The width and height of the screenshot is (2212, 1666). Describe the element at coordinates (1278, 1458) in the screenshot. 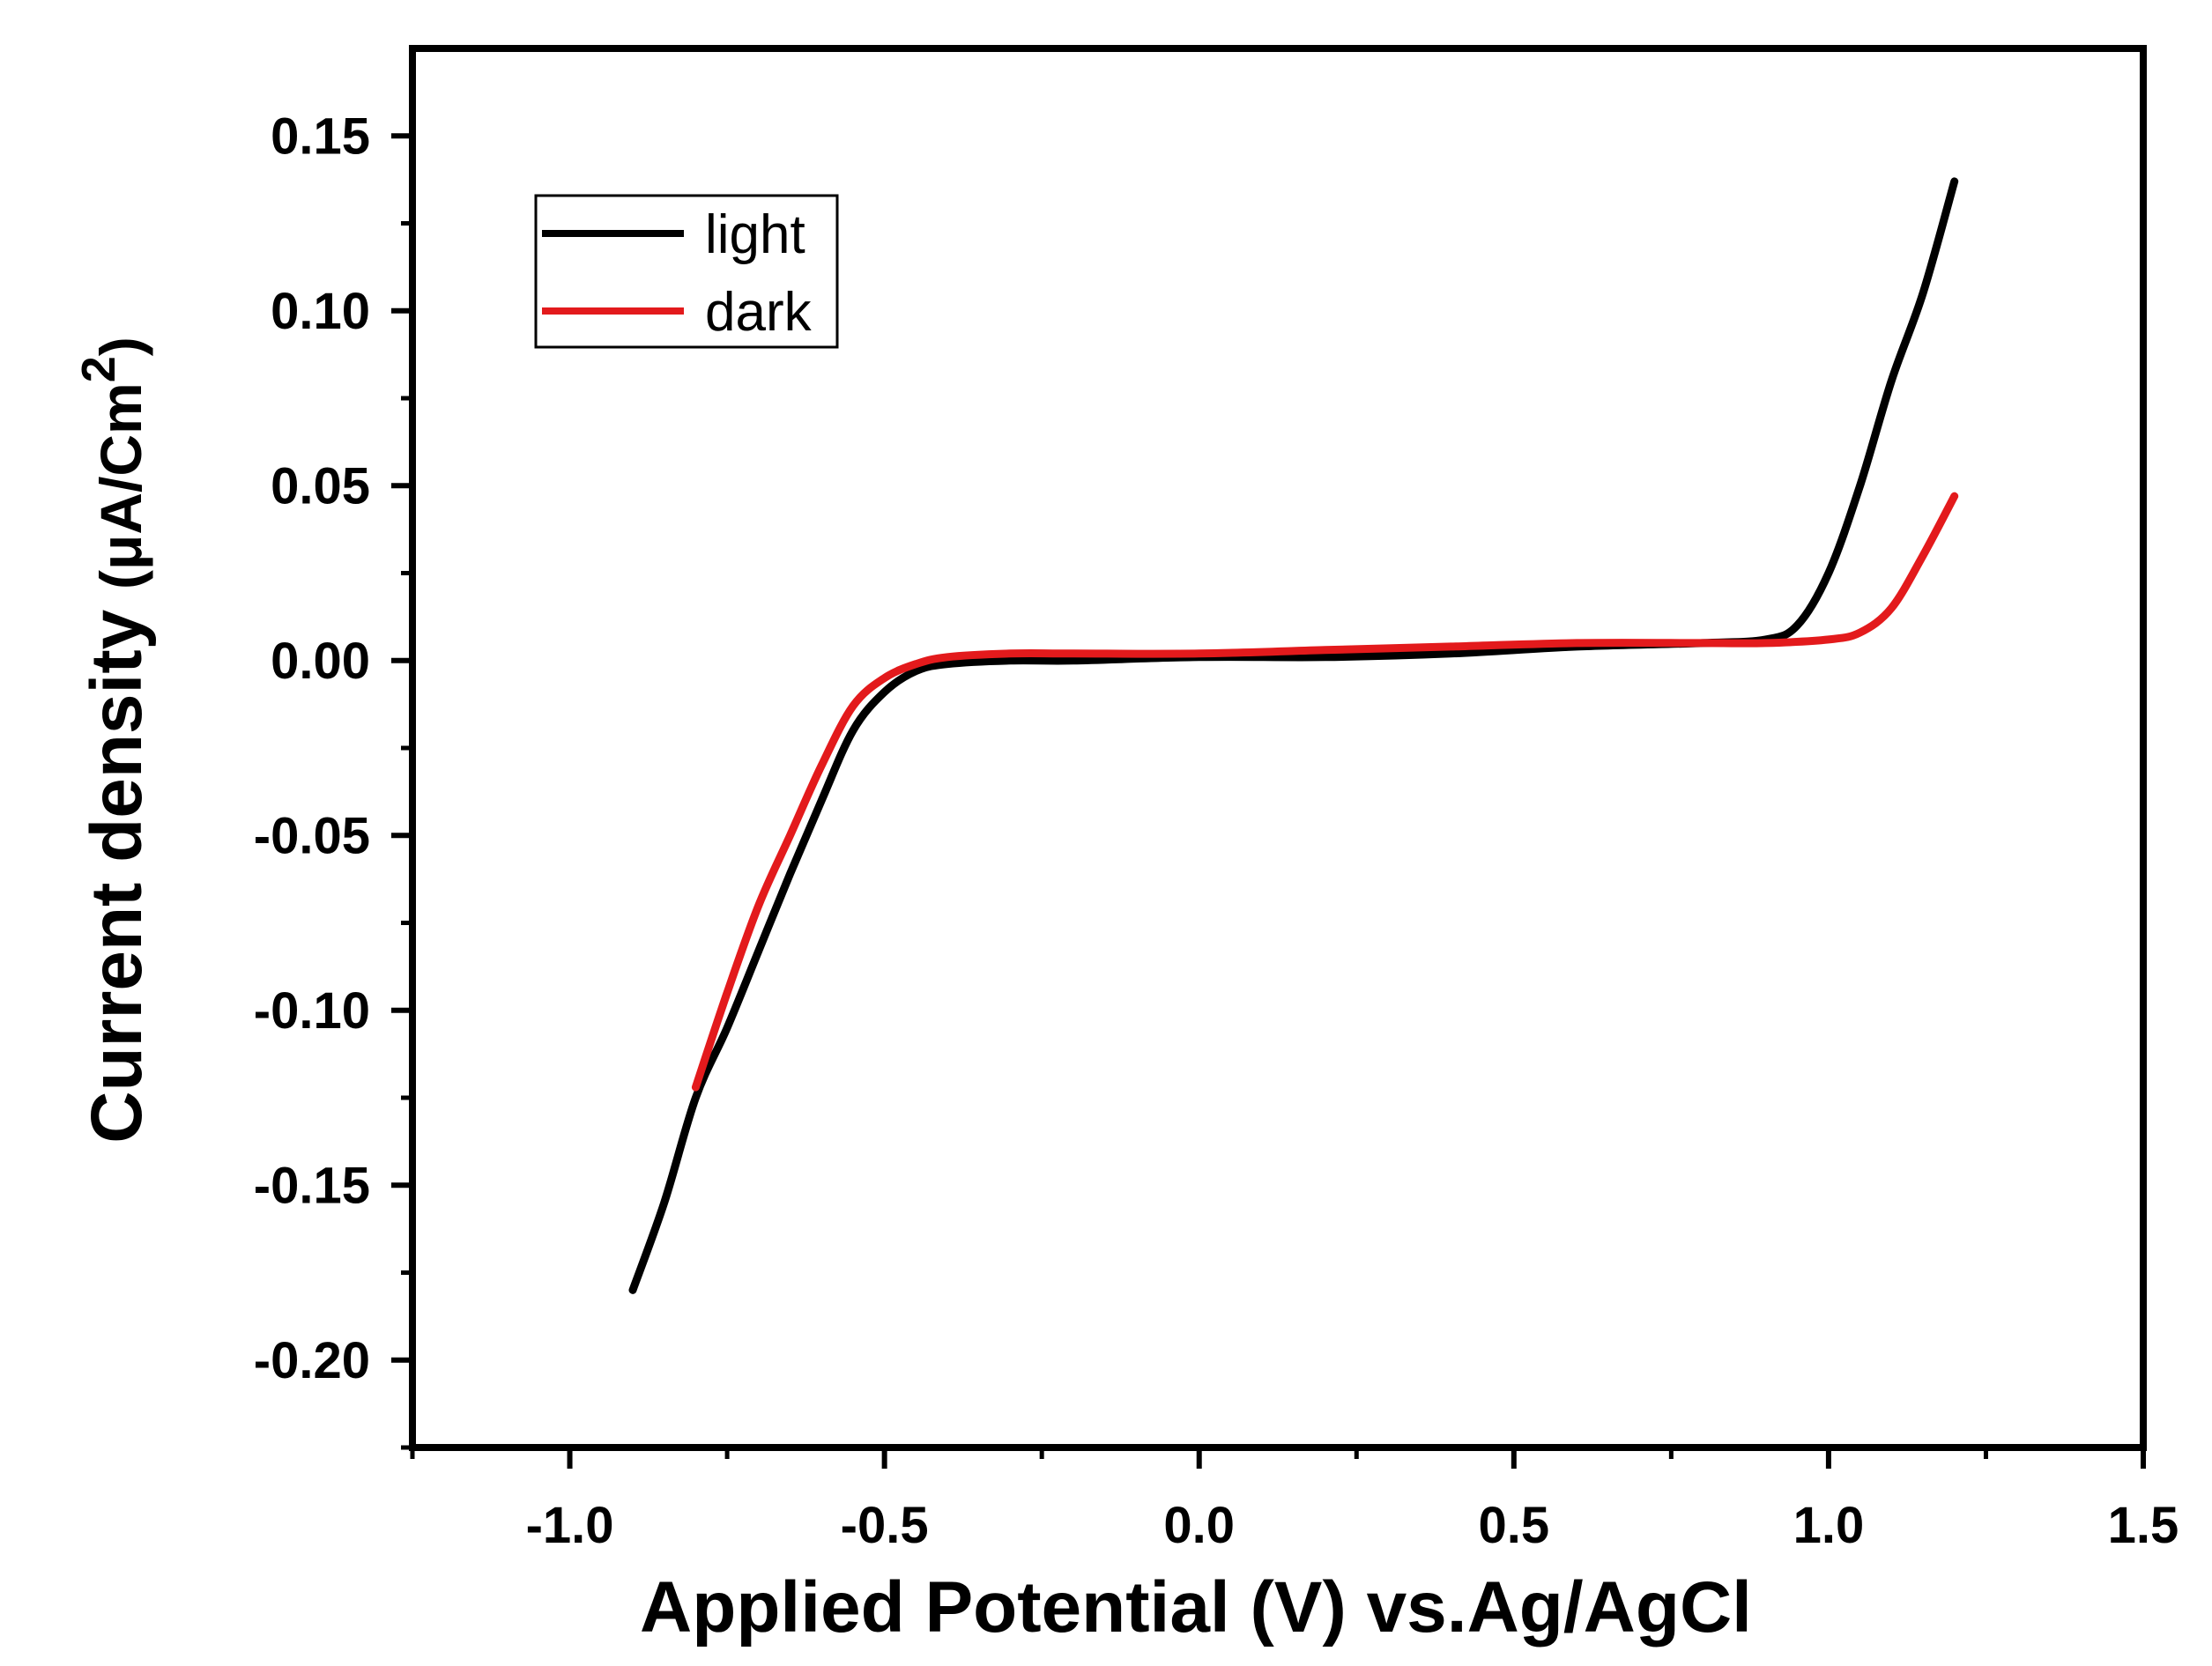

I see `x-axis-ticks` at that location.